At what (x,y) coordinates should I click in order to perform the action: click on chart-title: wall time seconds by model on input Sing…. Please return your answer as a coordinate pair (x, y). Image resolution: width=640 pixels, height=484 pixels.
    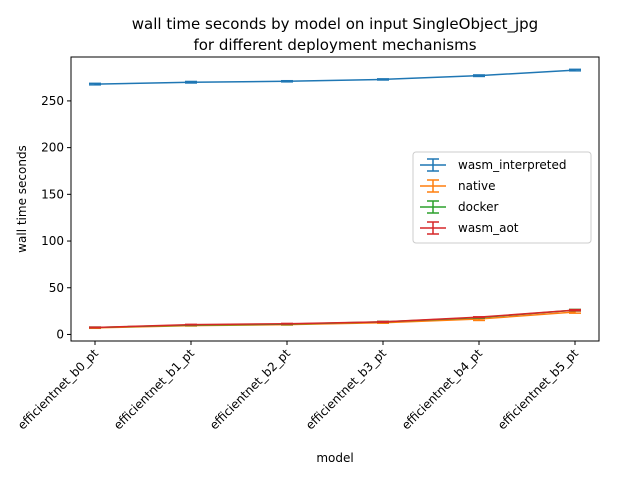
    Looking at the image, I should click on (335, 24).